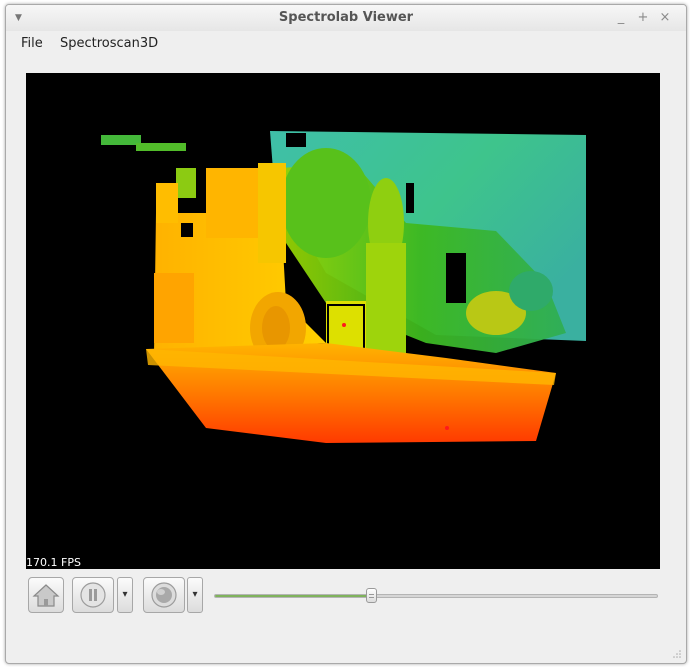 This screenshot has height=667, width=690. I want to click on home-icon, so click(46, 595).